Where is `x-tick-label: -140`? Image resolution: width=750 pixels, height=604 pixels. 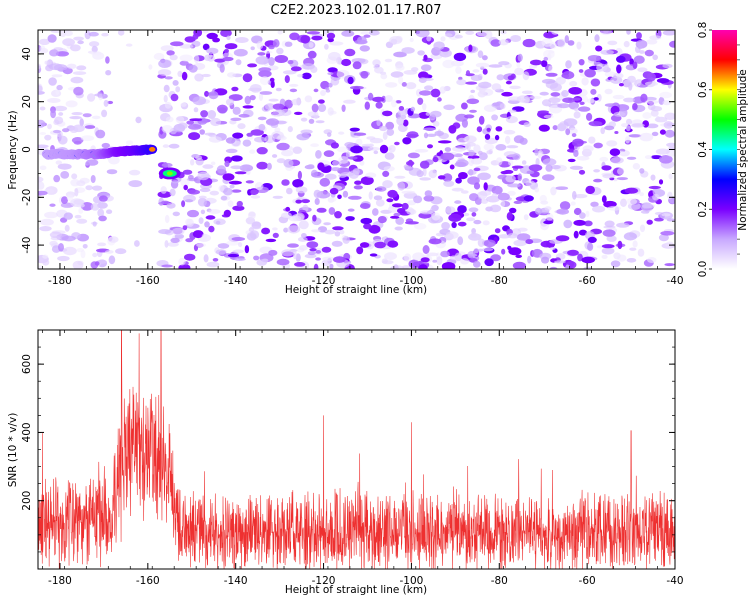 x-tick-label: -140 is located at coordinates (236, 581).